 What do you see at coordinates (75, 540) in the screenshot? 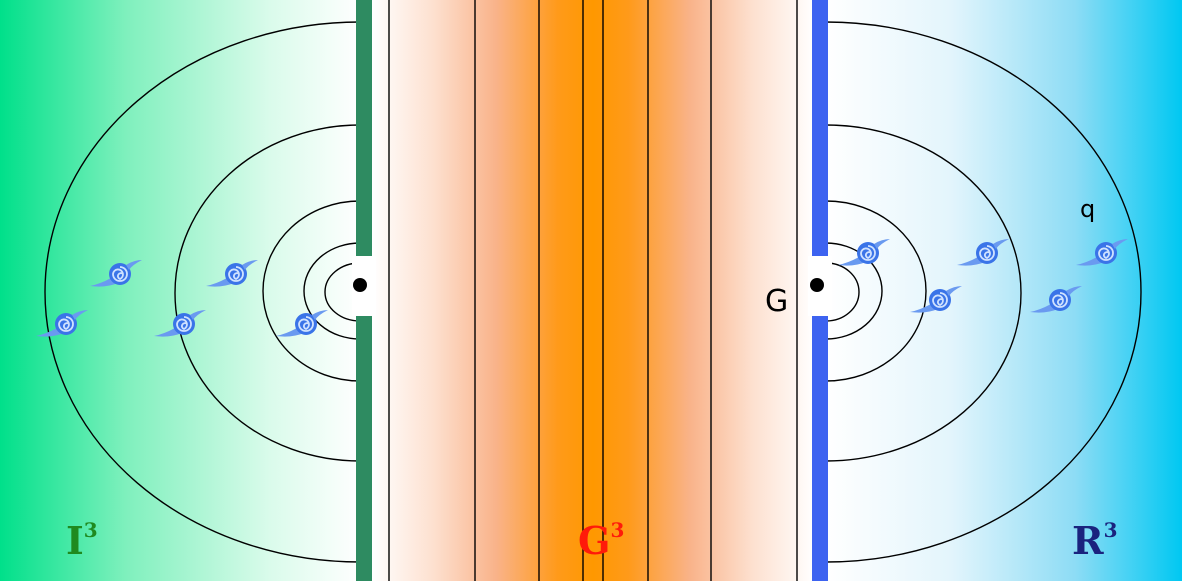
I see `left-region-letter: I` at bounding box center [75, 540].